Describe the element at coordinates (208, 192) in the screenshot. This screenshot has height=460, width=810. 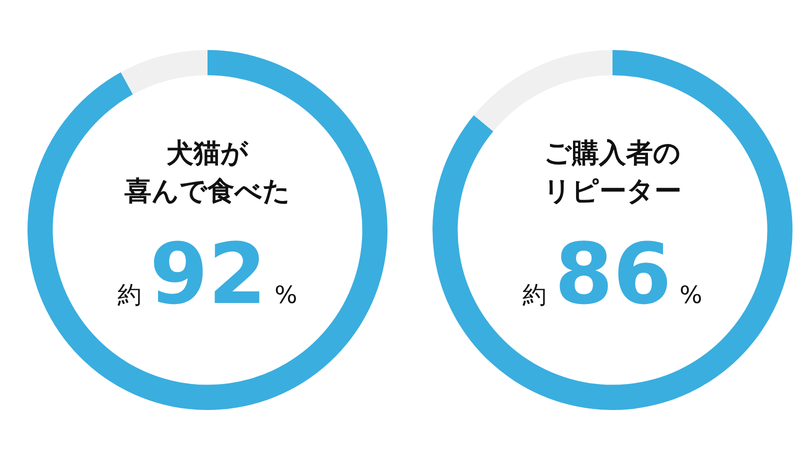
I see `text: 喜んで食べた` at that location.